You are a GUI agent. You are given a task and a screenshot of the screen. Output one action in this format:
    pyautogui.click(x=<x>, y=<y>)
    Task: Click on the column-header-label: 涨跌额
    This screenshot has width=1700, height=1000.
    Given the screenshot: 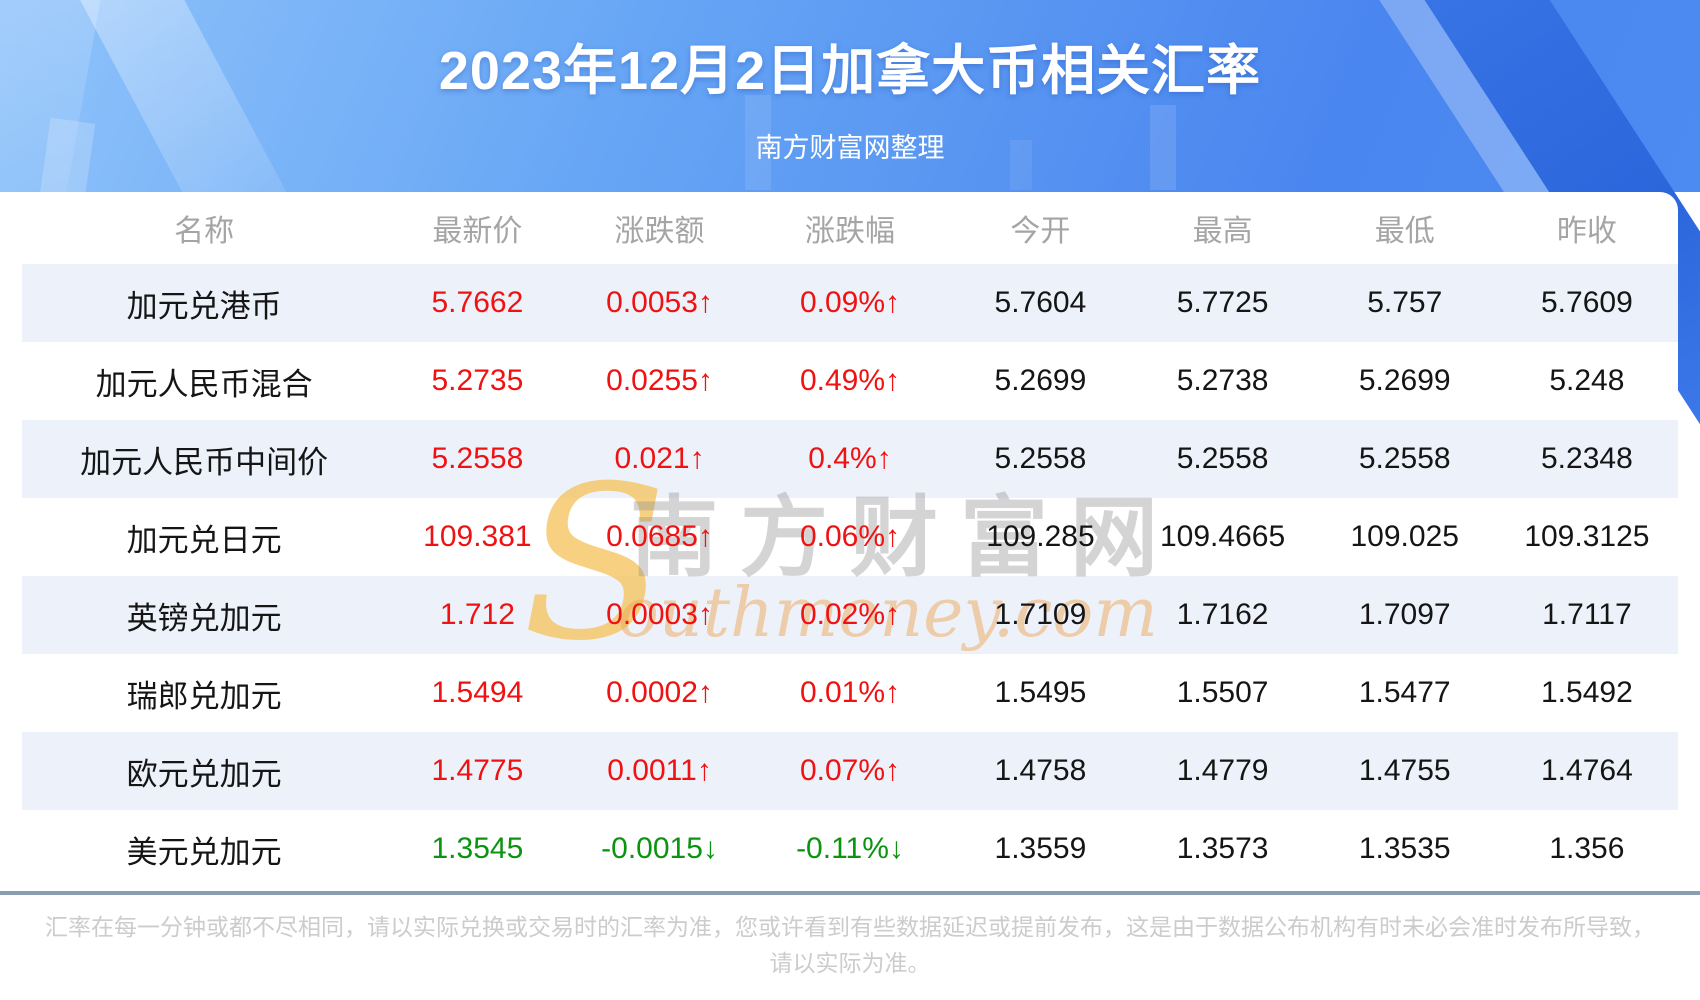 What is the action you would take?
    pyautogui.click(x=659, y=231)
    